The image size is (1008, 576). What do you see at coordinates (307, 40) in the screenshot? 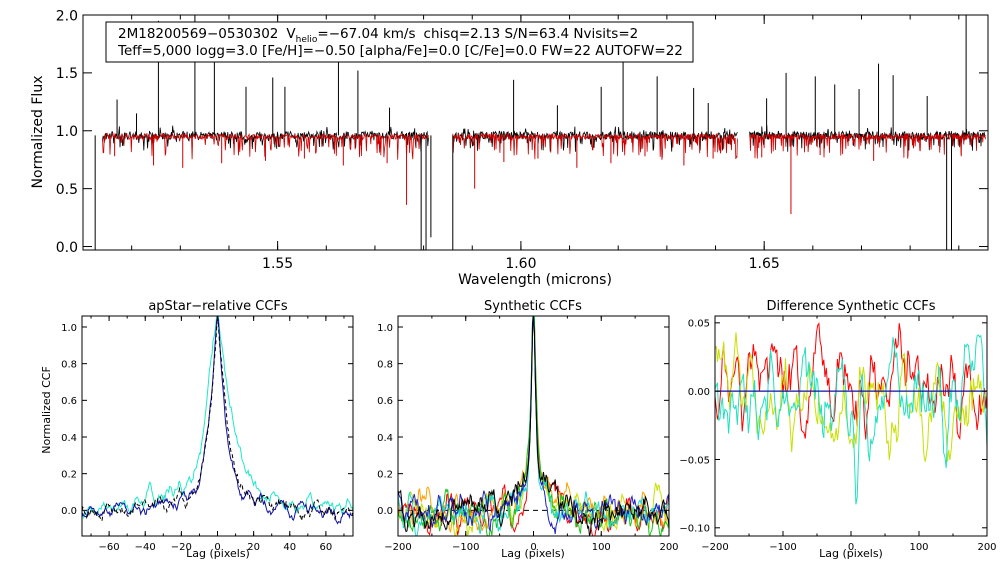
I see `v-subscript: helio` at bounding box center [307, 40].